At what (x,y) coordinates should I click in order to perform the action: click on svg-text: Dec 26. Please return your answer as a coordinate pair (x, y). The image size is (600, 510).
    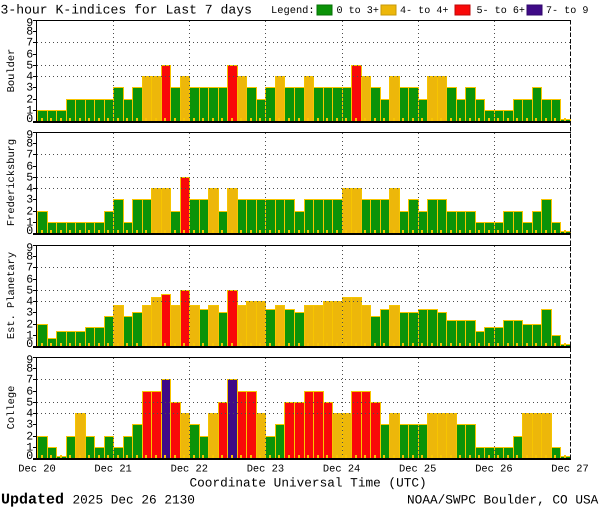
    Looking at the image, I should click on (493, 470).